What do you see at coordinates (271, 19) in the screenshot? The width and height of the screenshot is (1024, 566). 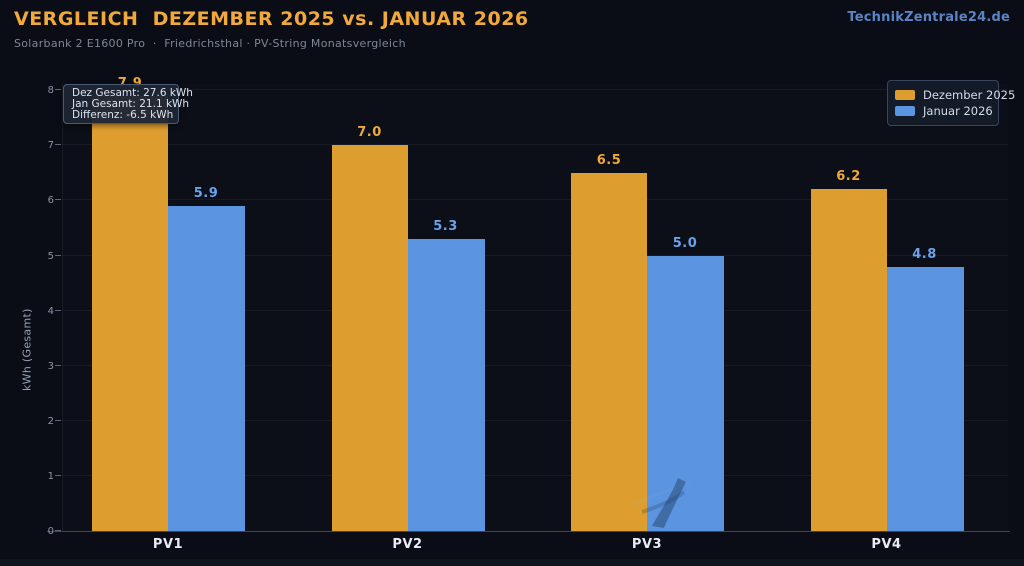 I see `page-title: VERGLEICH DEZEMBER 2025 vs. JANUAR 2026` at bounding box center [271, 19].